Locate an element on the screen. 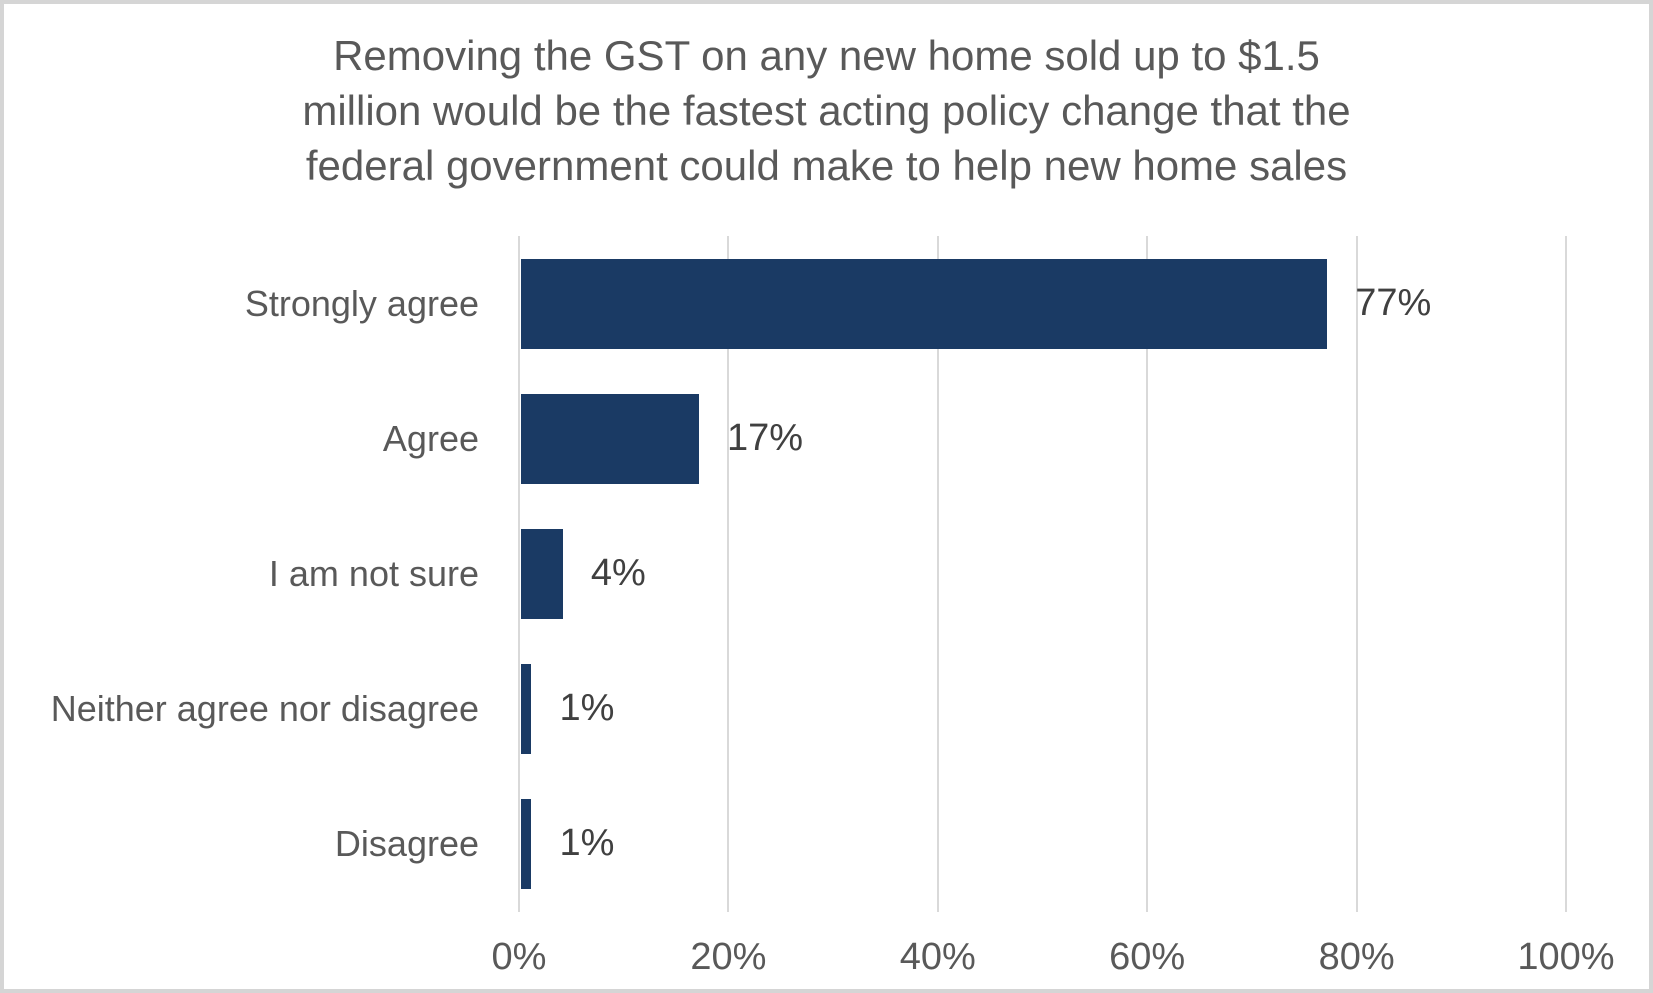  category-label: I am not sure is located at coordinates (373, 573).